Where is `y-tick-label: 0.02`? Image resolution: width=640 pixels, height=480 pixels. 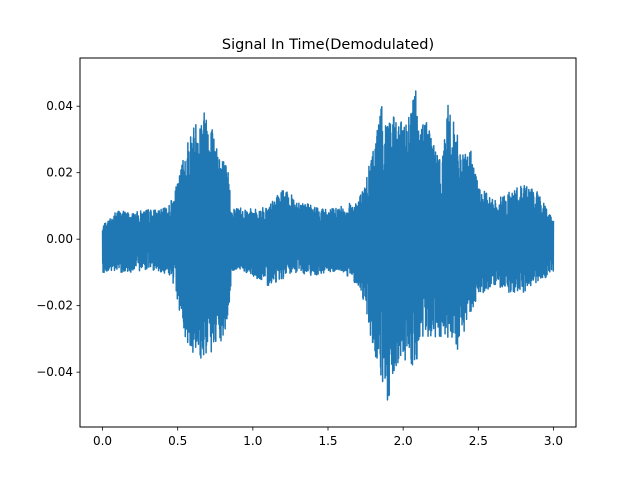
y-tick-label: 0.02 is located at coordinates (59, 173).